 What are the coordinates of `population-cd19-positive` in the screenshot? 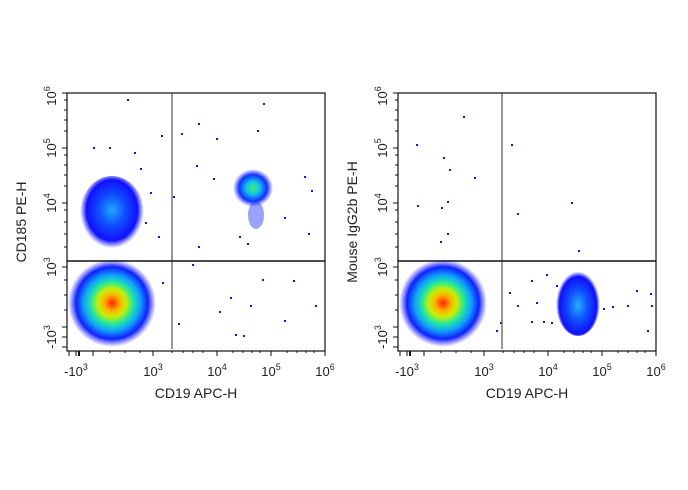 It's located at (578, 302).